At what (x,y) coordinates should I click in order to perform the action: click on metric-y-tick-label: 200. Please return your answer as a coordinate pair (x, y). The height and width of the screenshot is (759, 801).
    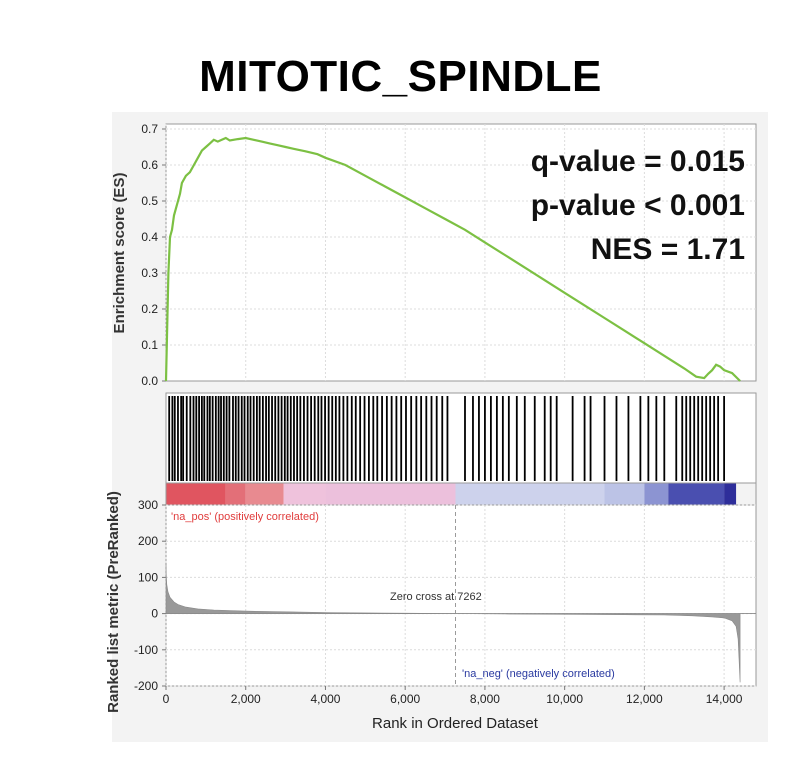
    Looking at the image, I should click on (148, 541).